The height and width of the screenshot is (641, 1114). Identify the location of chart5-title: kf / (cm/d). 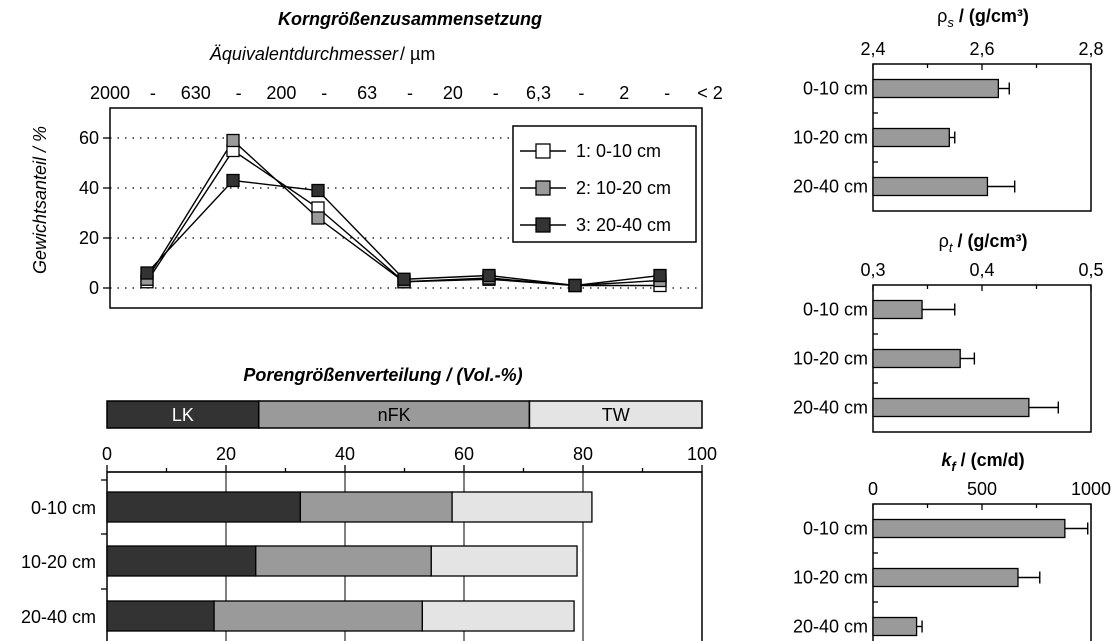
(982, 462).